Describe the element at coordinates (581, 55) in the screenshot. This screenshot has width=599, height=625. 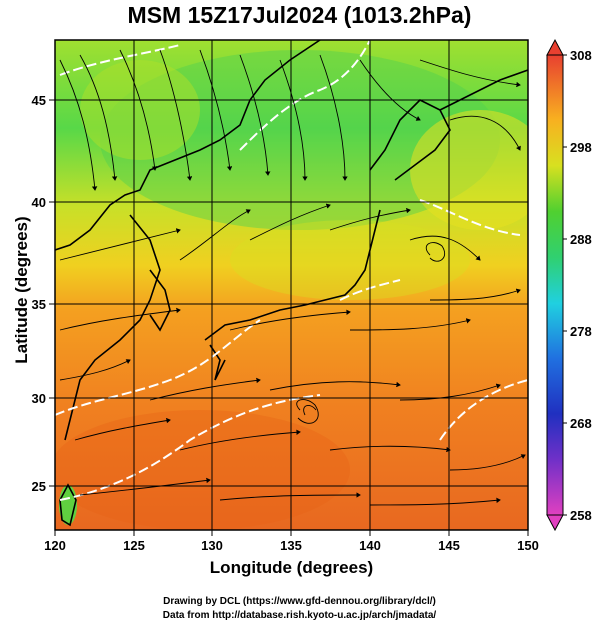
I see `colorbar-tick-label: 308` at that location.